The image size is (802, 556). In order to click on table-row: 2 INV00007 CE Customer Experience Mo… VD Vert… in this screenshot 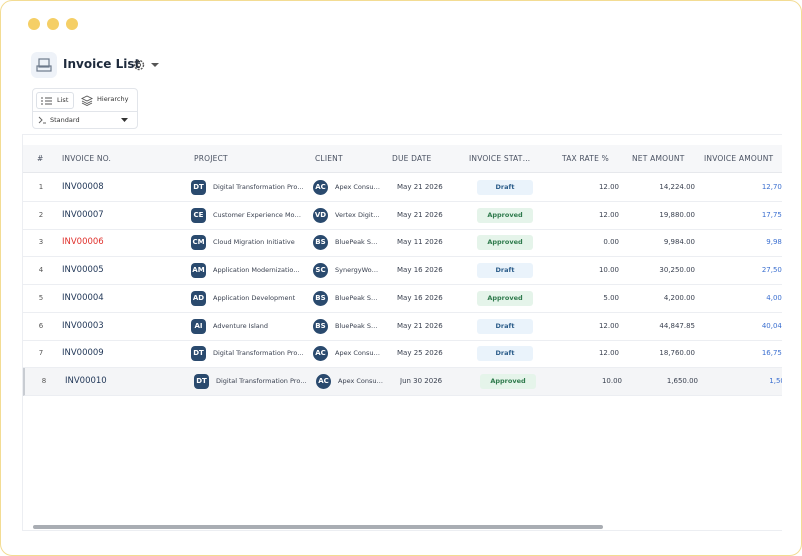, I will do `click(402, 216)`.